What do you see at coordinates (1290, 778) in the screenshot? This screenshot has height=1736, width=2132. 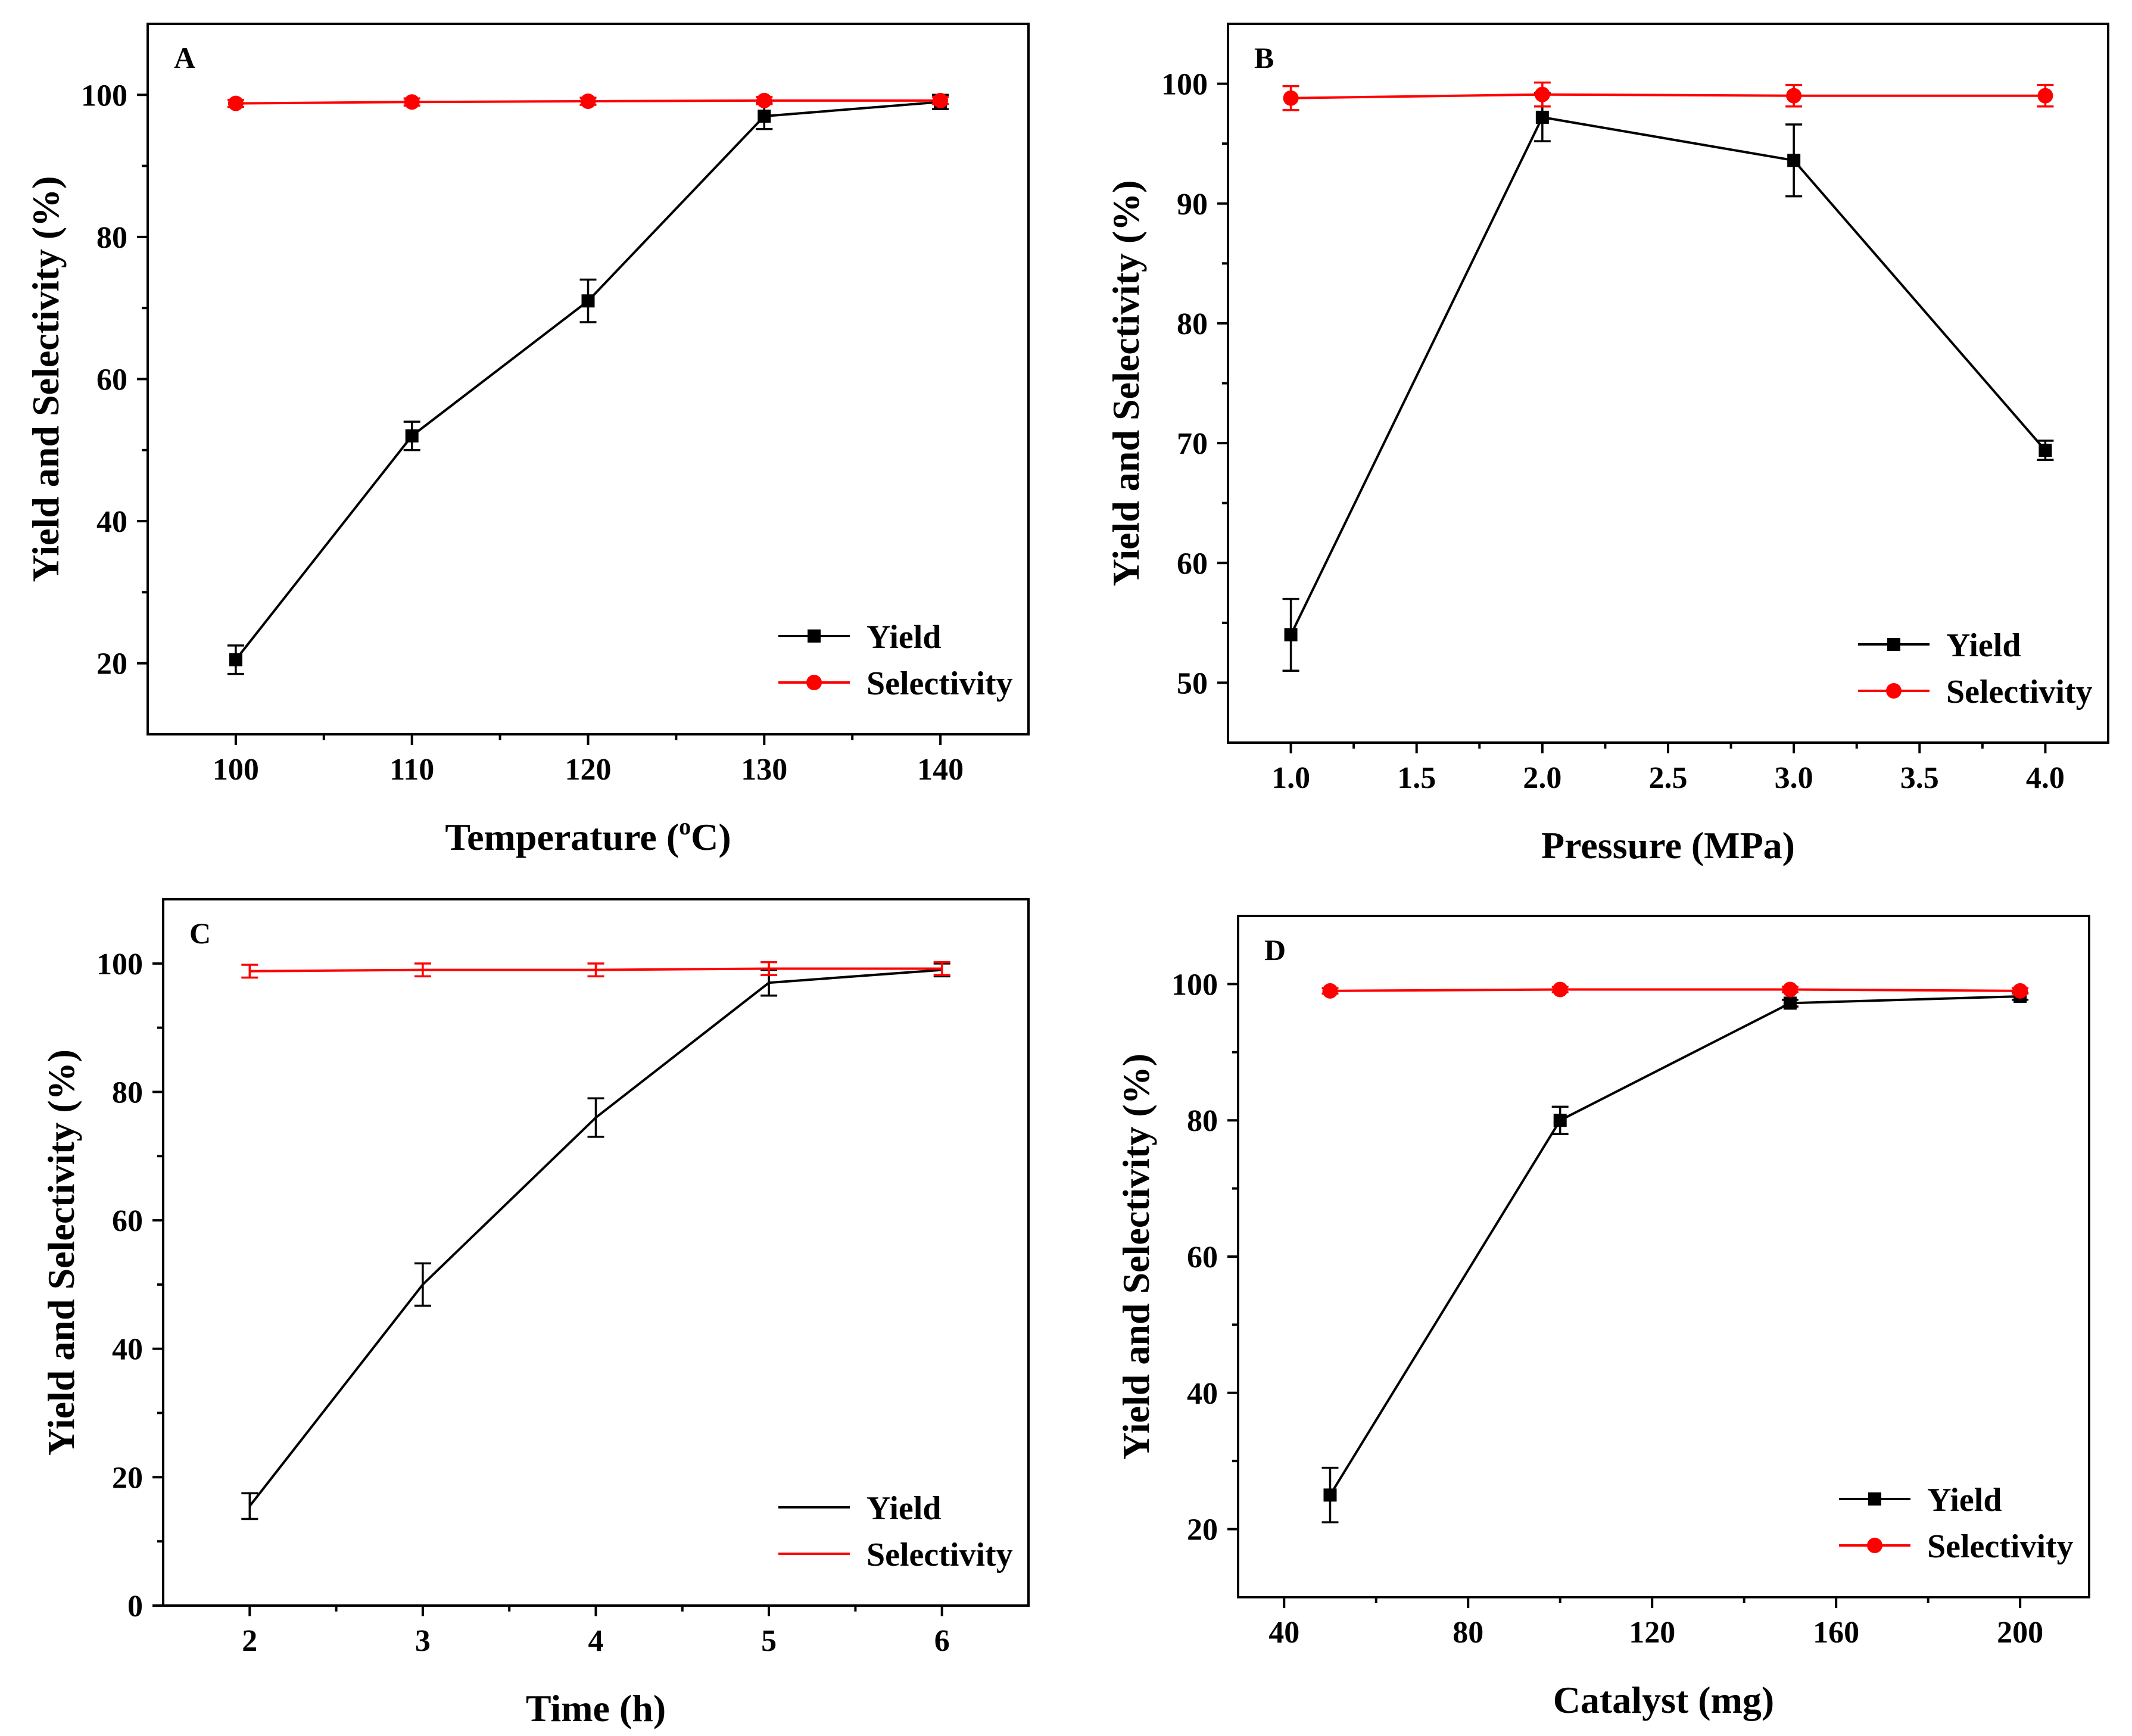 I see `panel-b-xtick-label: 1.0` at bounding box center [1290, 778].